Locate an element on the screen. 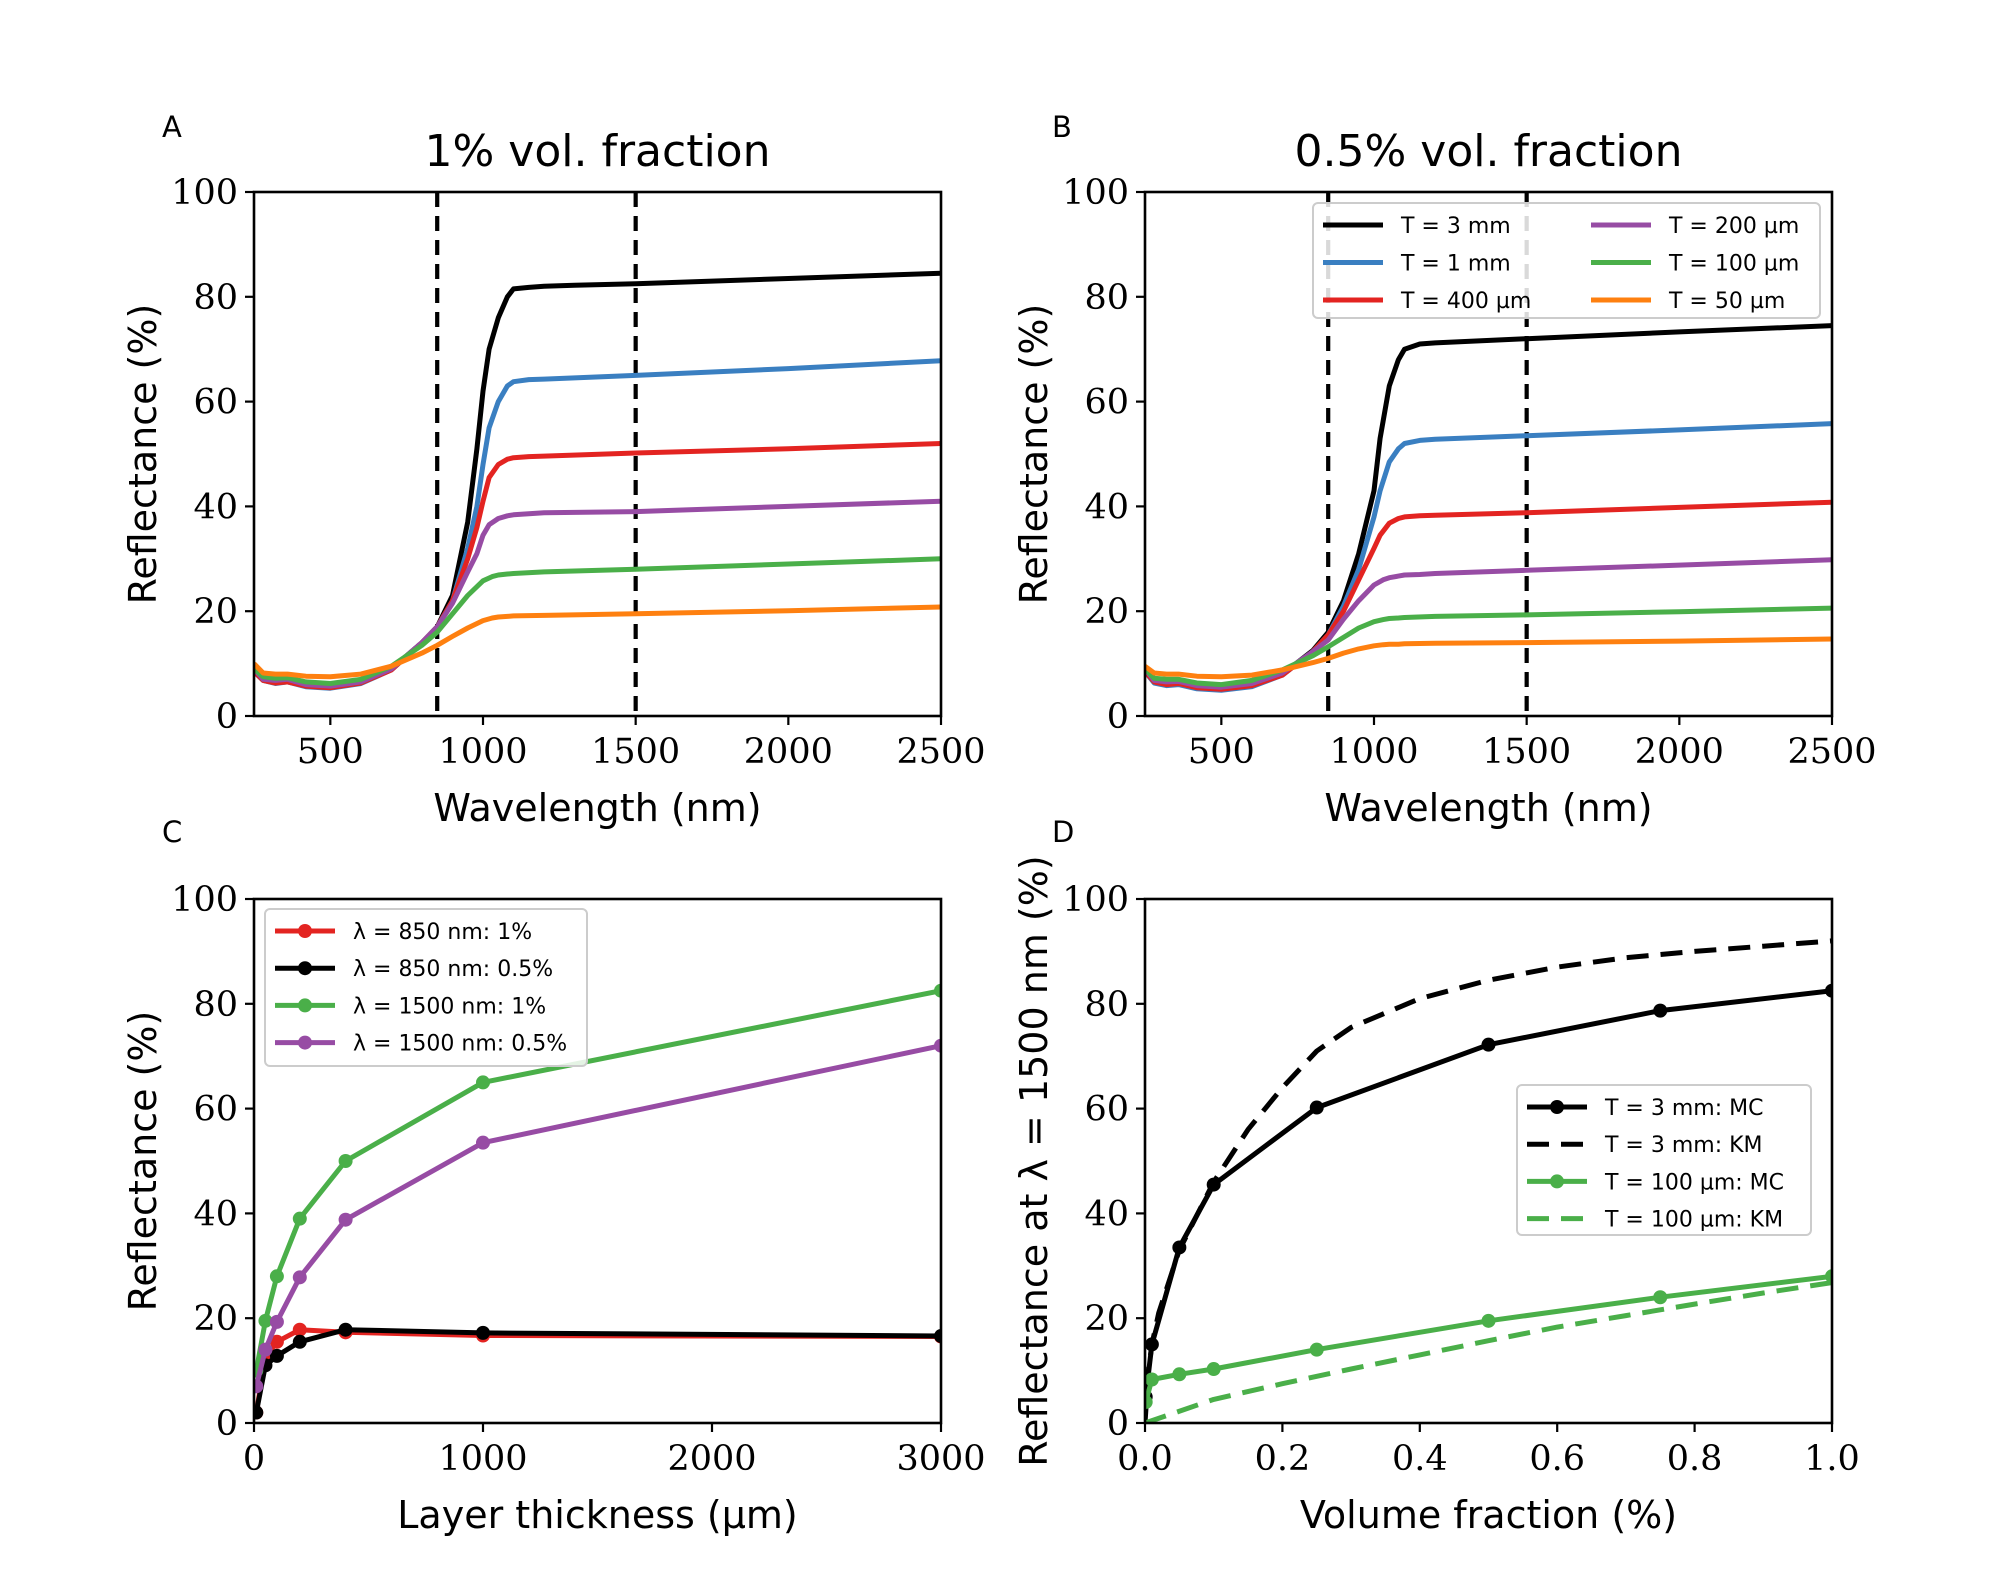  panel-letter: B is located at coordinates (1062, 127).